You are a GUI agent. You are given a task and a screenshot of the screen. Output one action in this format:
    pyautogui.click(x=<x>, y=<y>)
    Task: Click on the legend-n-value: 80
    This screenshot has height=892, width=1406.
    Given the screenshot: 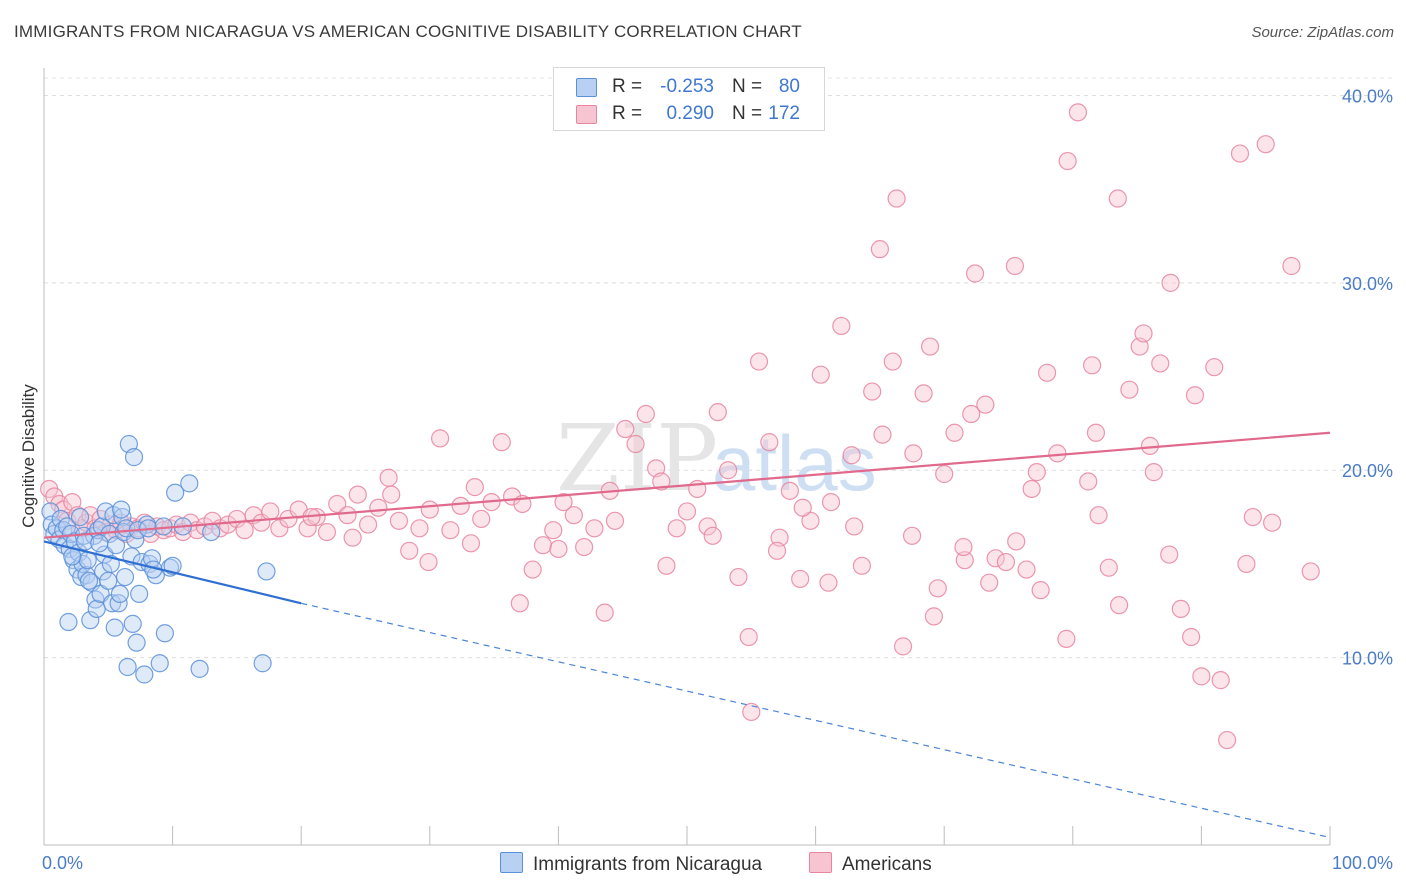 What is the action you would take?
    pyautogui.click(x=789, y=86)
    